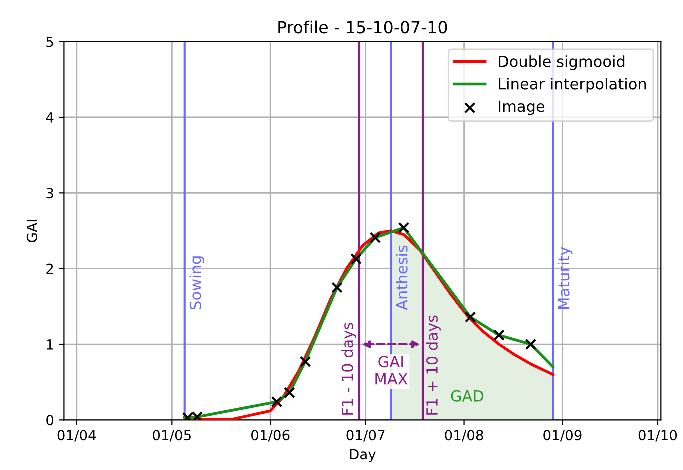 The image size is (683, 470). Describe the element at coordinates (172, 436) in the screenshot. I see `x-tick-label: 01/05` at that location.